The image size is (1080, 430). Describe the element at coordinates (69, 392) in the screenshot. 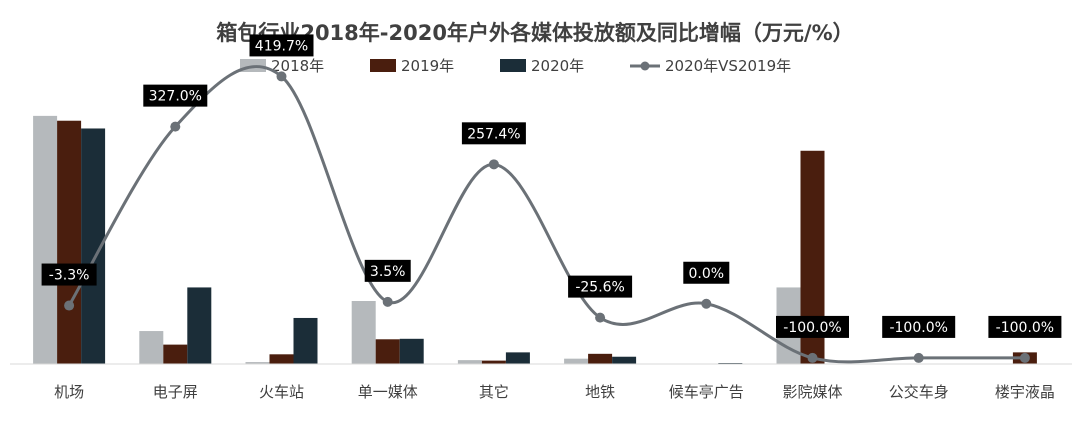

I see `x-tick-label-1: 机场` at that location.